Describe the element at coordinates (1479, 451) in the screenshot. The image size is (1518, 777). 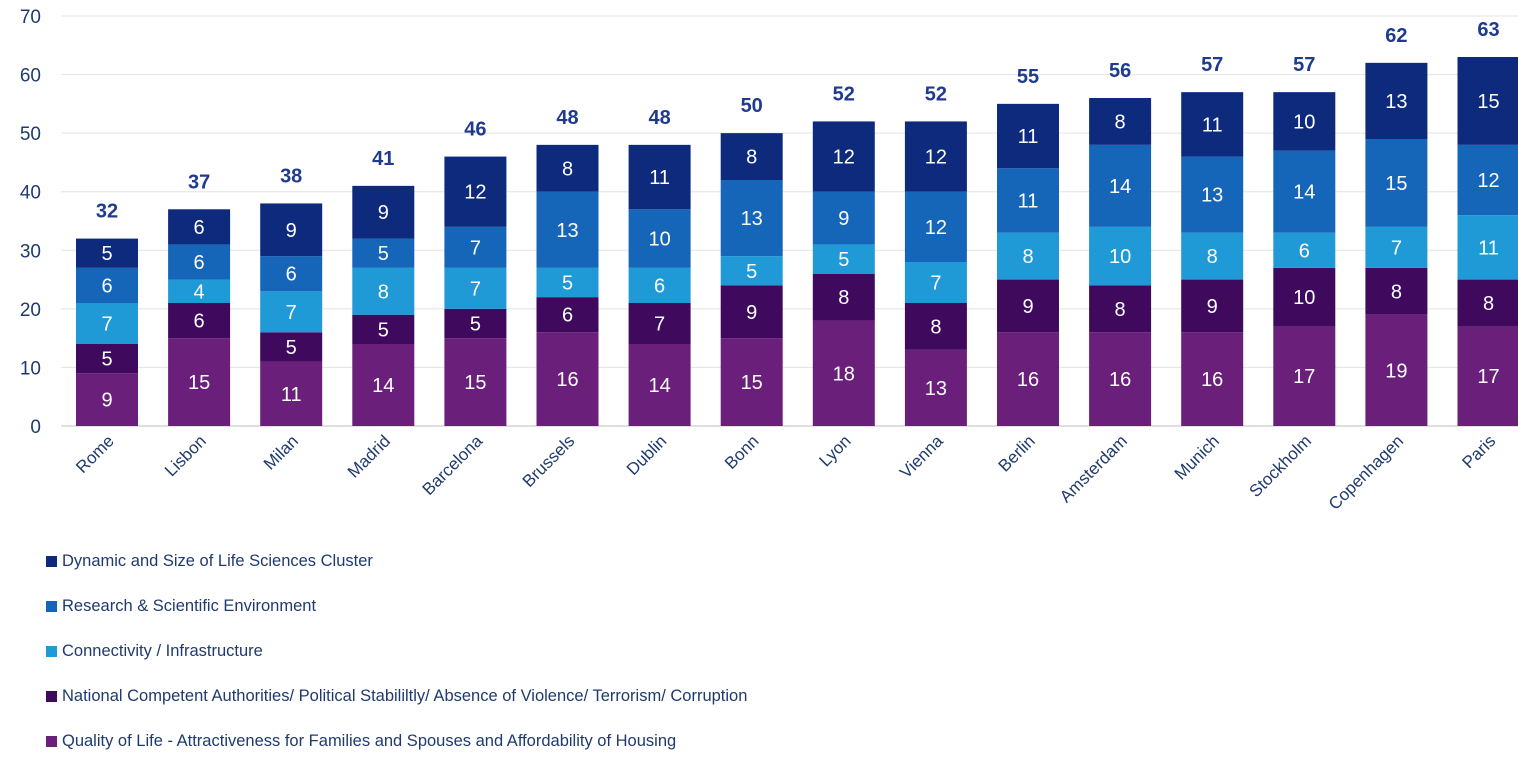
I see `x-tick-label: Paris` at that location.